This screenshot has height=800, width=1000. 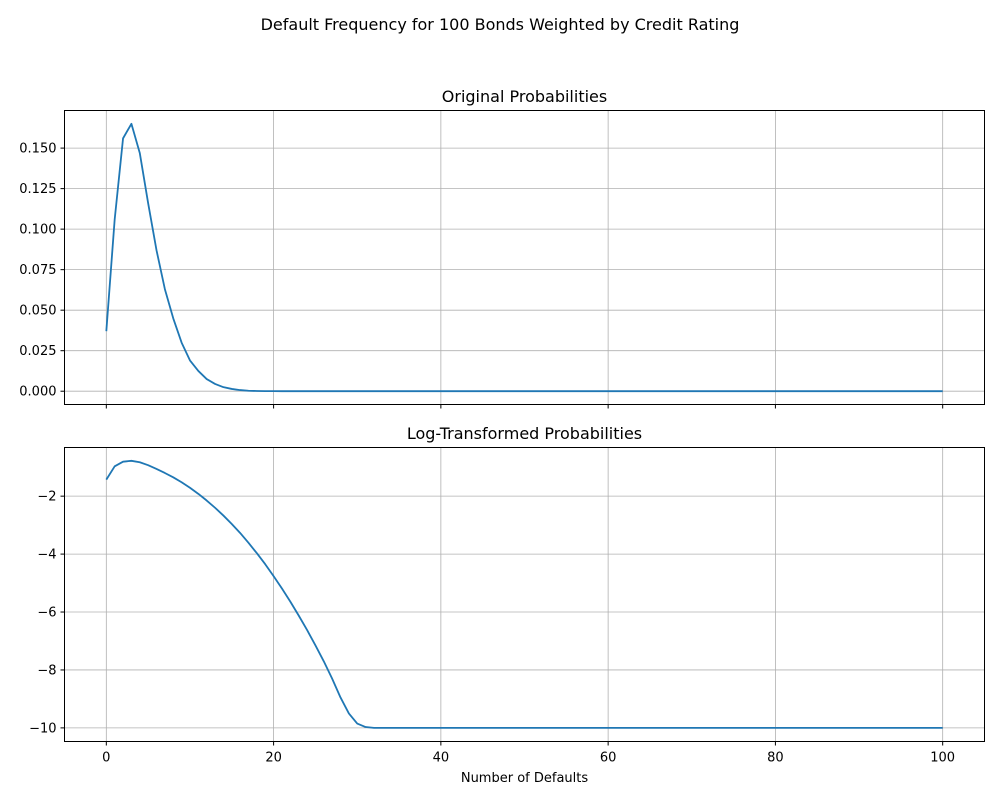 What do you see at coordinates (775, 758) in the screenshot?
I see `x-tick-label: 80` at bounding box center [775, 758].